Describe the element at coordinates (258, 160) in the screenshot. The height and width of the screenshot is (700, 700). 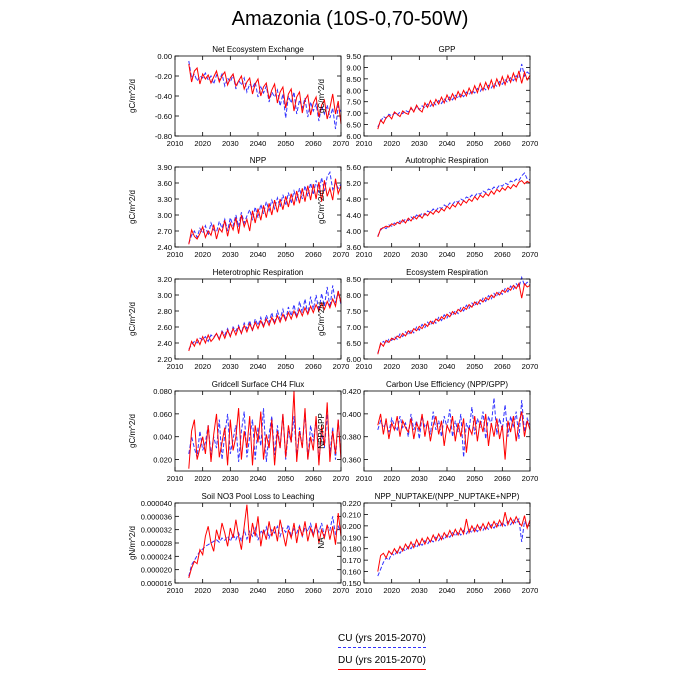
I see `chart-title: NPP` at that location.